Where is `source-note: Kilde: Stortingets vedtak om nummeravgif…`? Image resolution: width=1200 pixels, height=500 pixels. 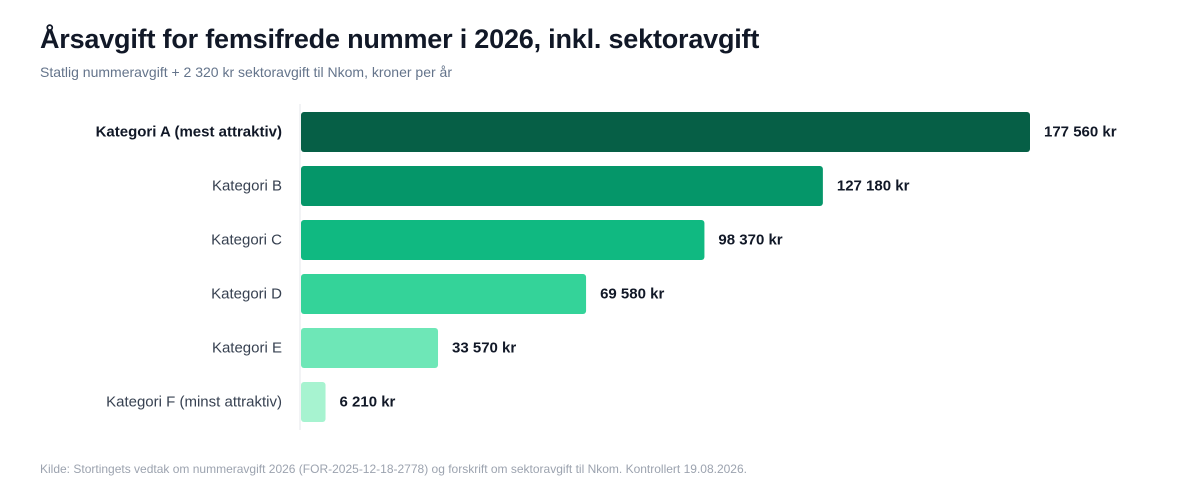
source-note: Kilde: Stortingets vedtak om nummeravgif… is located at coordinates (393, 469).